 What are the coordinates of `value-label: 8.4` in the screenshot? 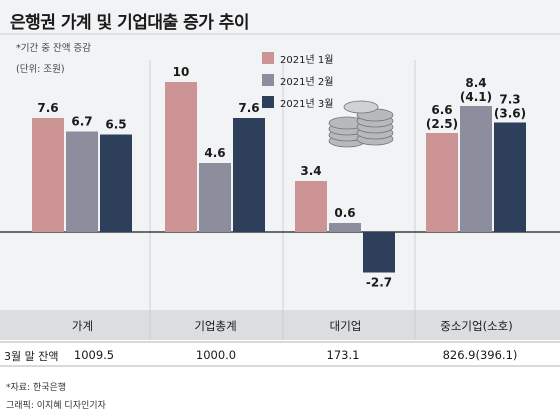 It's located at (475, 83).